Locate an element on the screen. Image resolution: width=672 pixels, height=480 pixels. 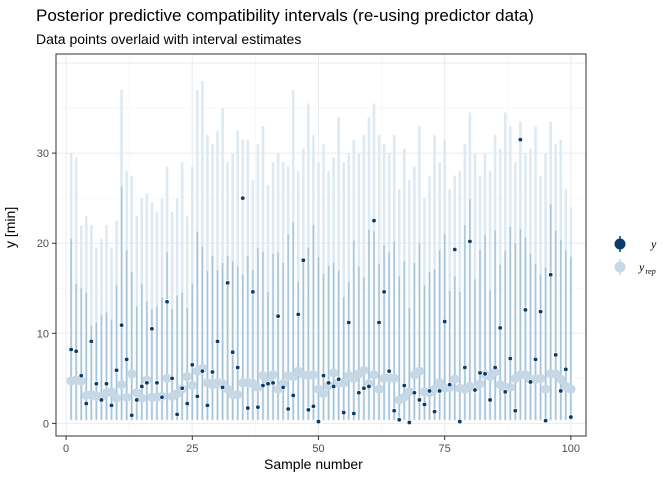
y-tick-label: 10 is located at coordinates (43, 334).